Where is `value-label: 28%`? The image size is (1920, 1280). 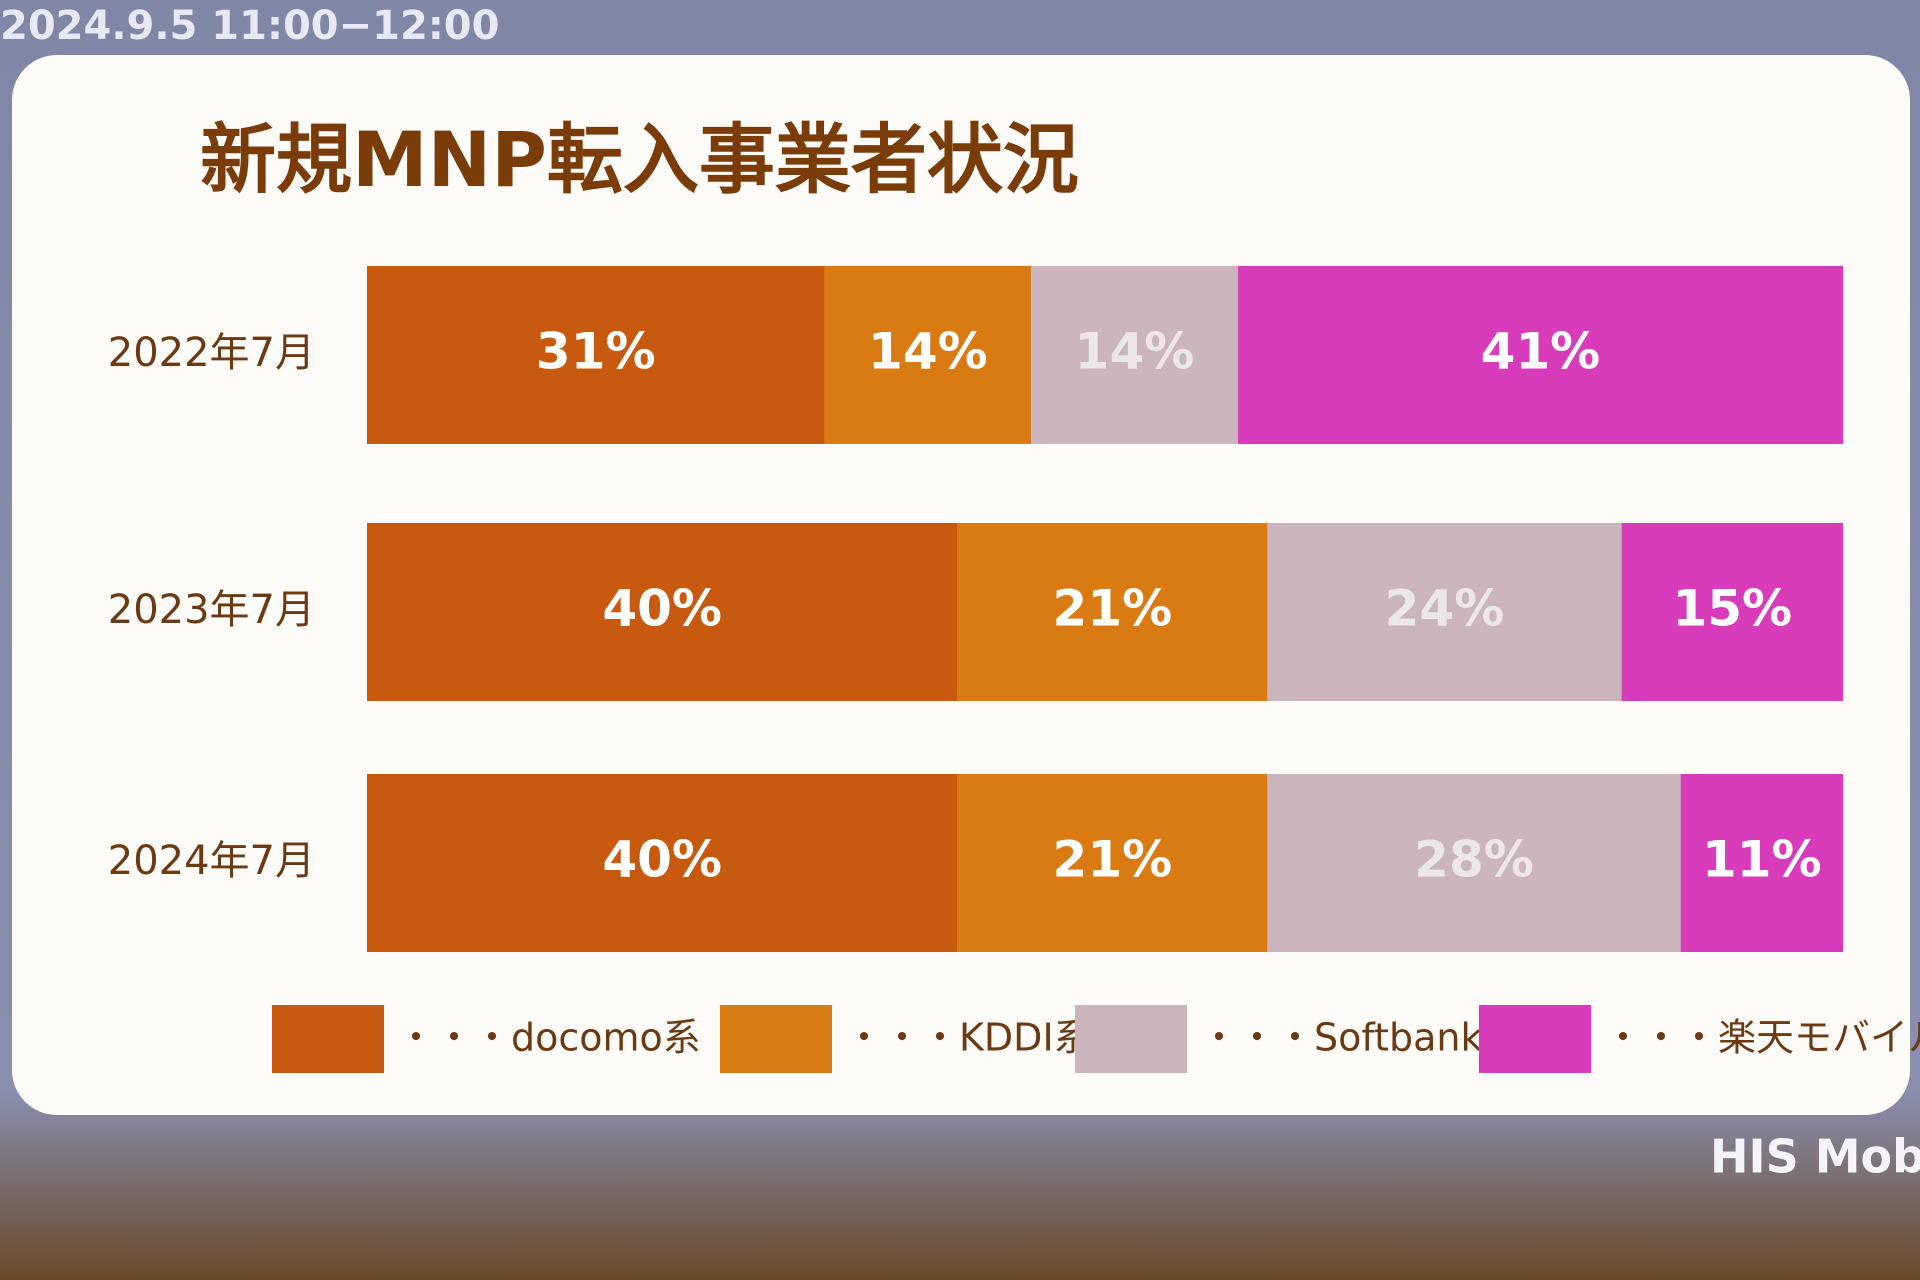 value-label: 28% is located at coordinates (1474, 860).